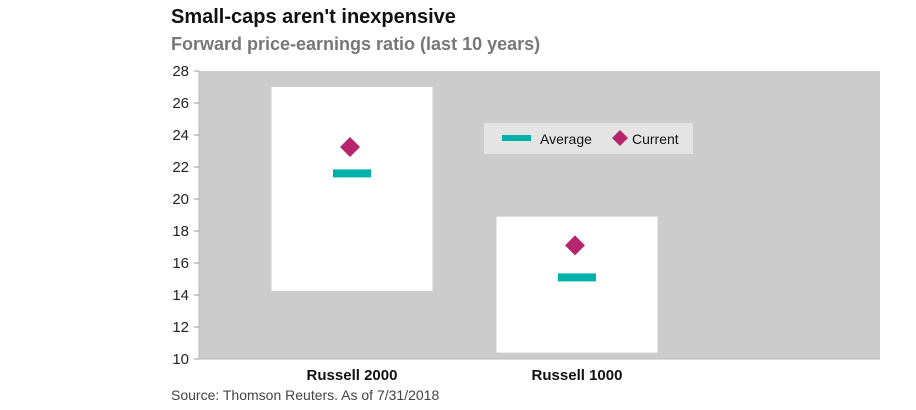 This screenshot has height=410, width=916. What do you see at coordinates (313, 17) in the screenshot?
I see `chart-title: Small-caps aren't inexpensive` at bounding box center [313, 17].